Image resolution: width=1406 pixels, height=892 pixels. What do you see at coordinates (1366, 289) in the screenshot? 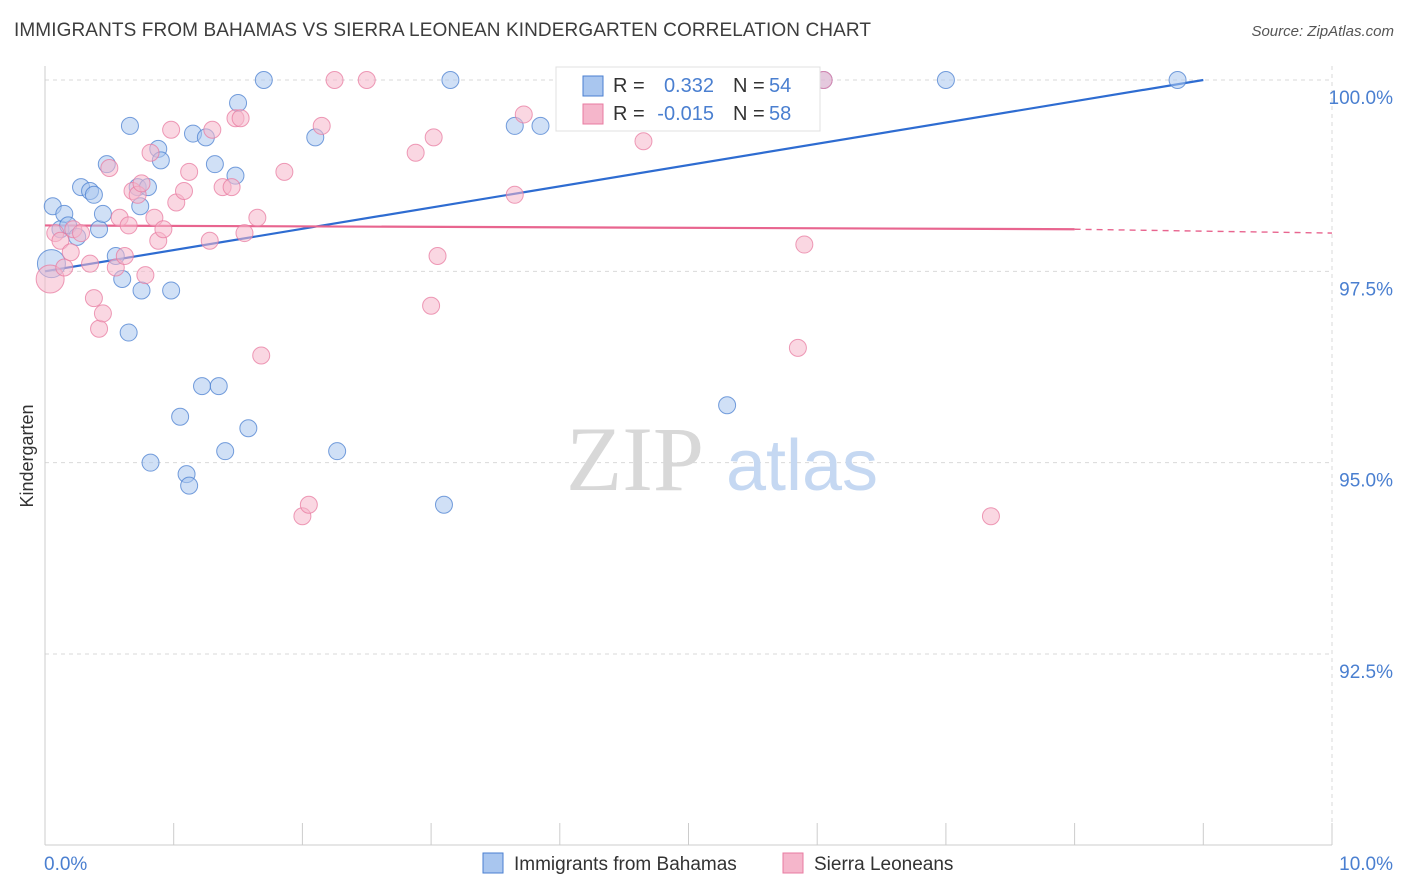
I see `y-tick-label: 97.5%` at bounding box center [1366, 289].